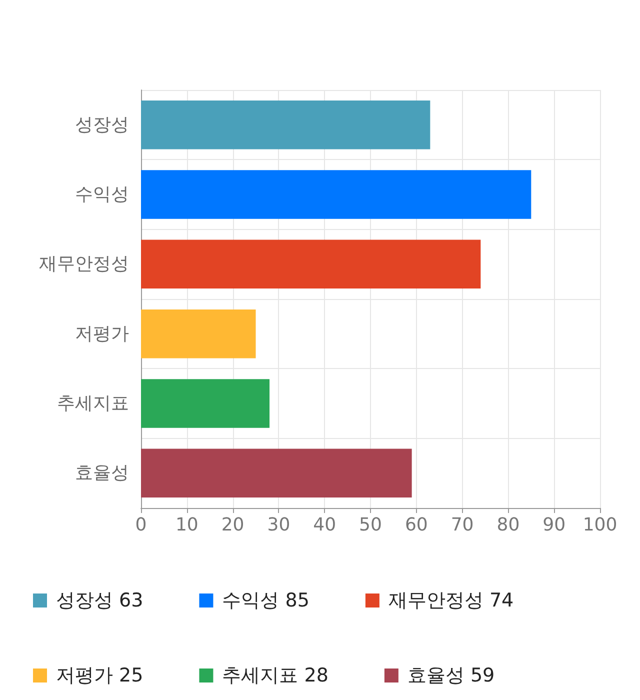  Describe the element at coordinates (102, 125) in the screenshot. I see `y-tick-label: 성장성` at that location.